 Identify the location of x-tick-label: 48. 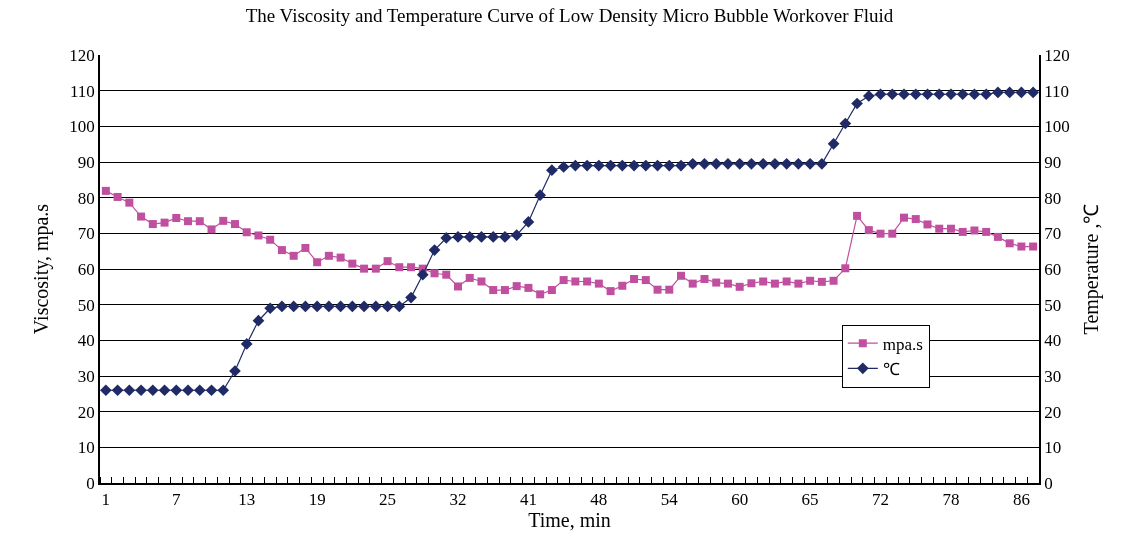
(599, 500).